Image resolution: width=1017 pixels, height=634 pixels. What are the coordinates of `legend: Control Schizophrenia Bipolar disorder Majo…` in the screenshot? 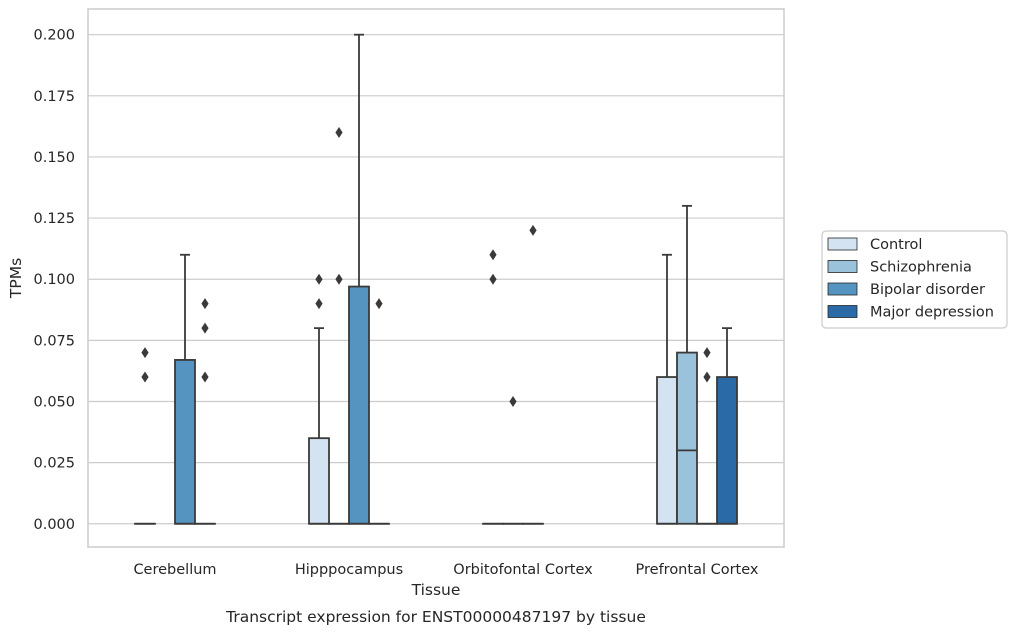 It's located at (914, 279).